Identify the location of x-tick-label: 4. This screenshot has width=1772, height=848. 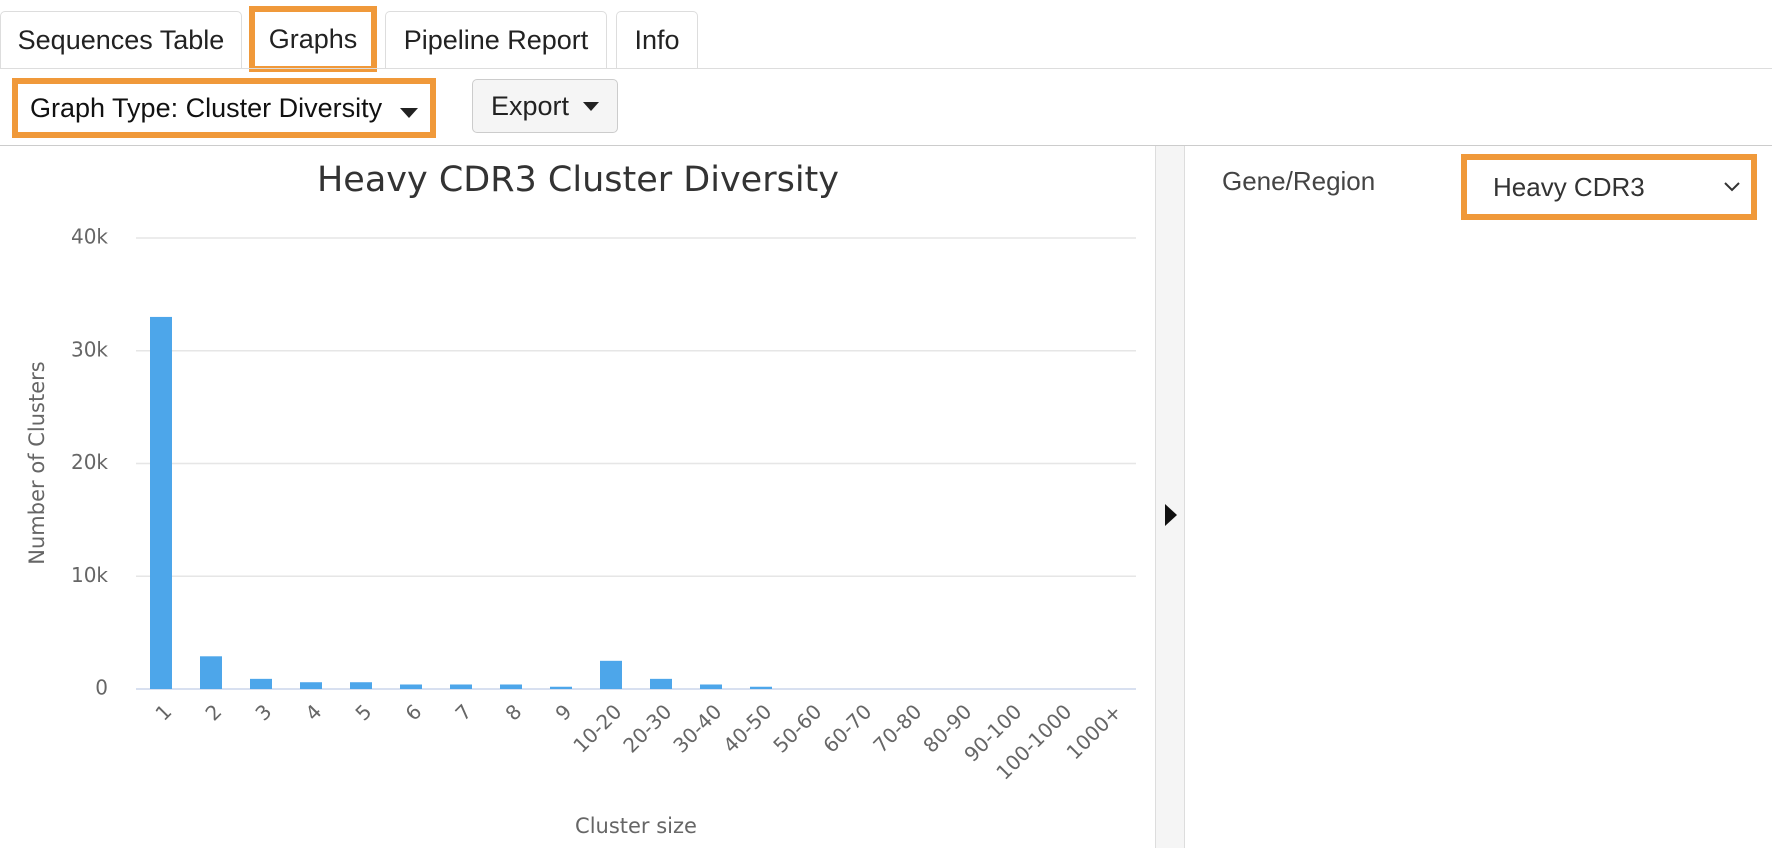
(313, 712).